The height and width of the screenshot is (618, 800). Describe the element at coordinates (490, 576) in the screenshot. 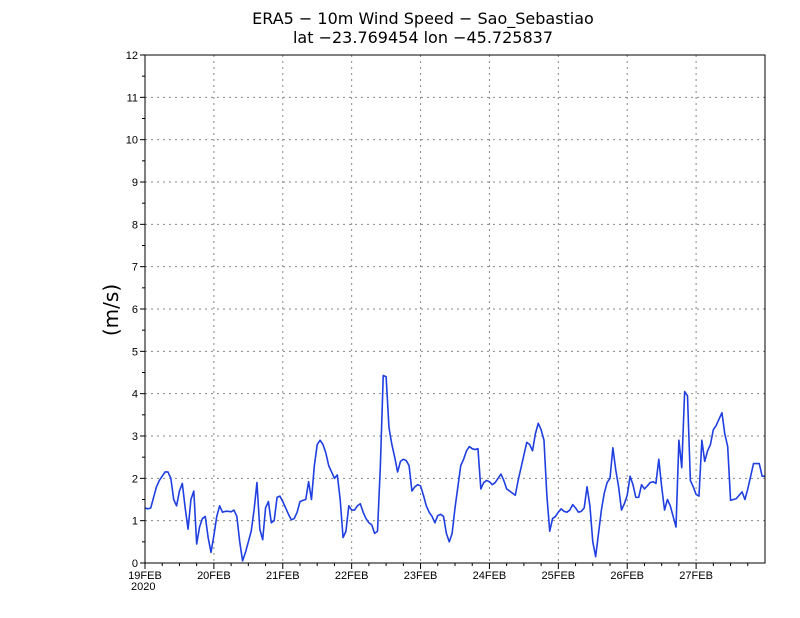

I see `x-tick-label: 24FEB` at that location.